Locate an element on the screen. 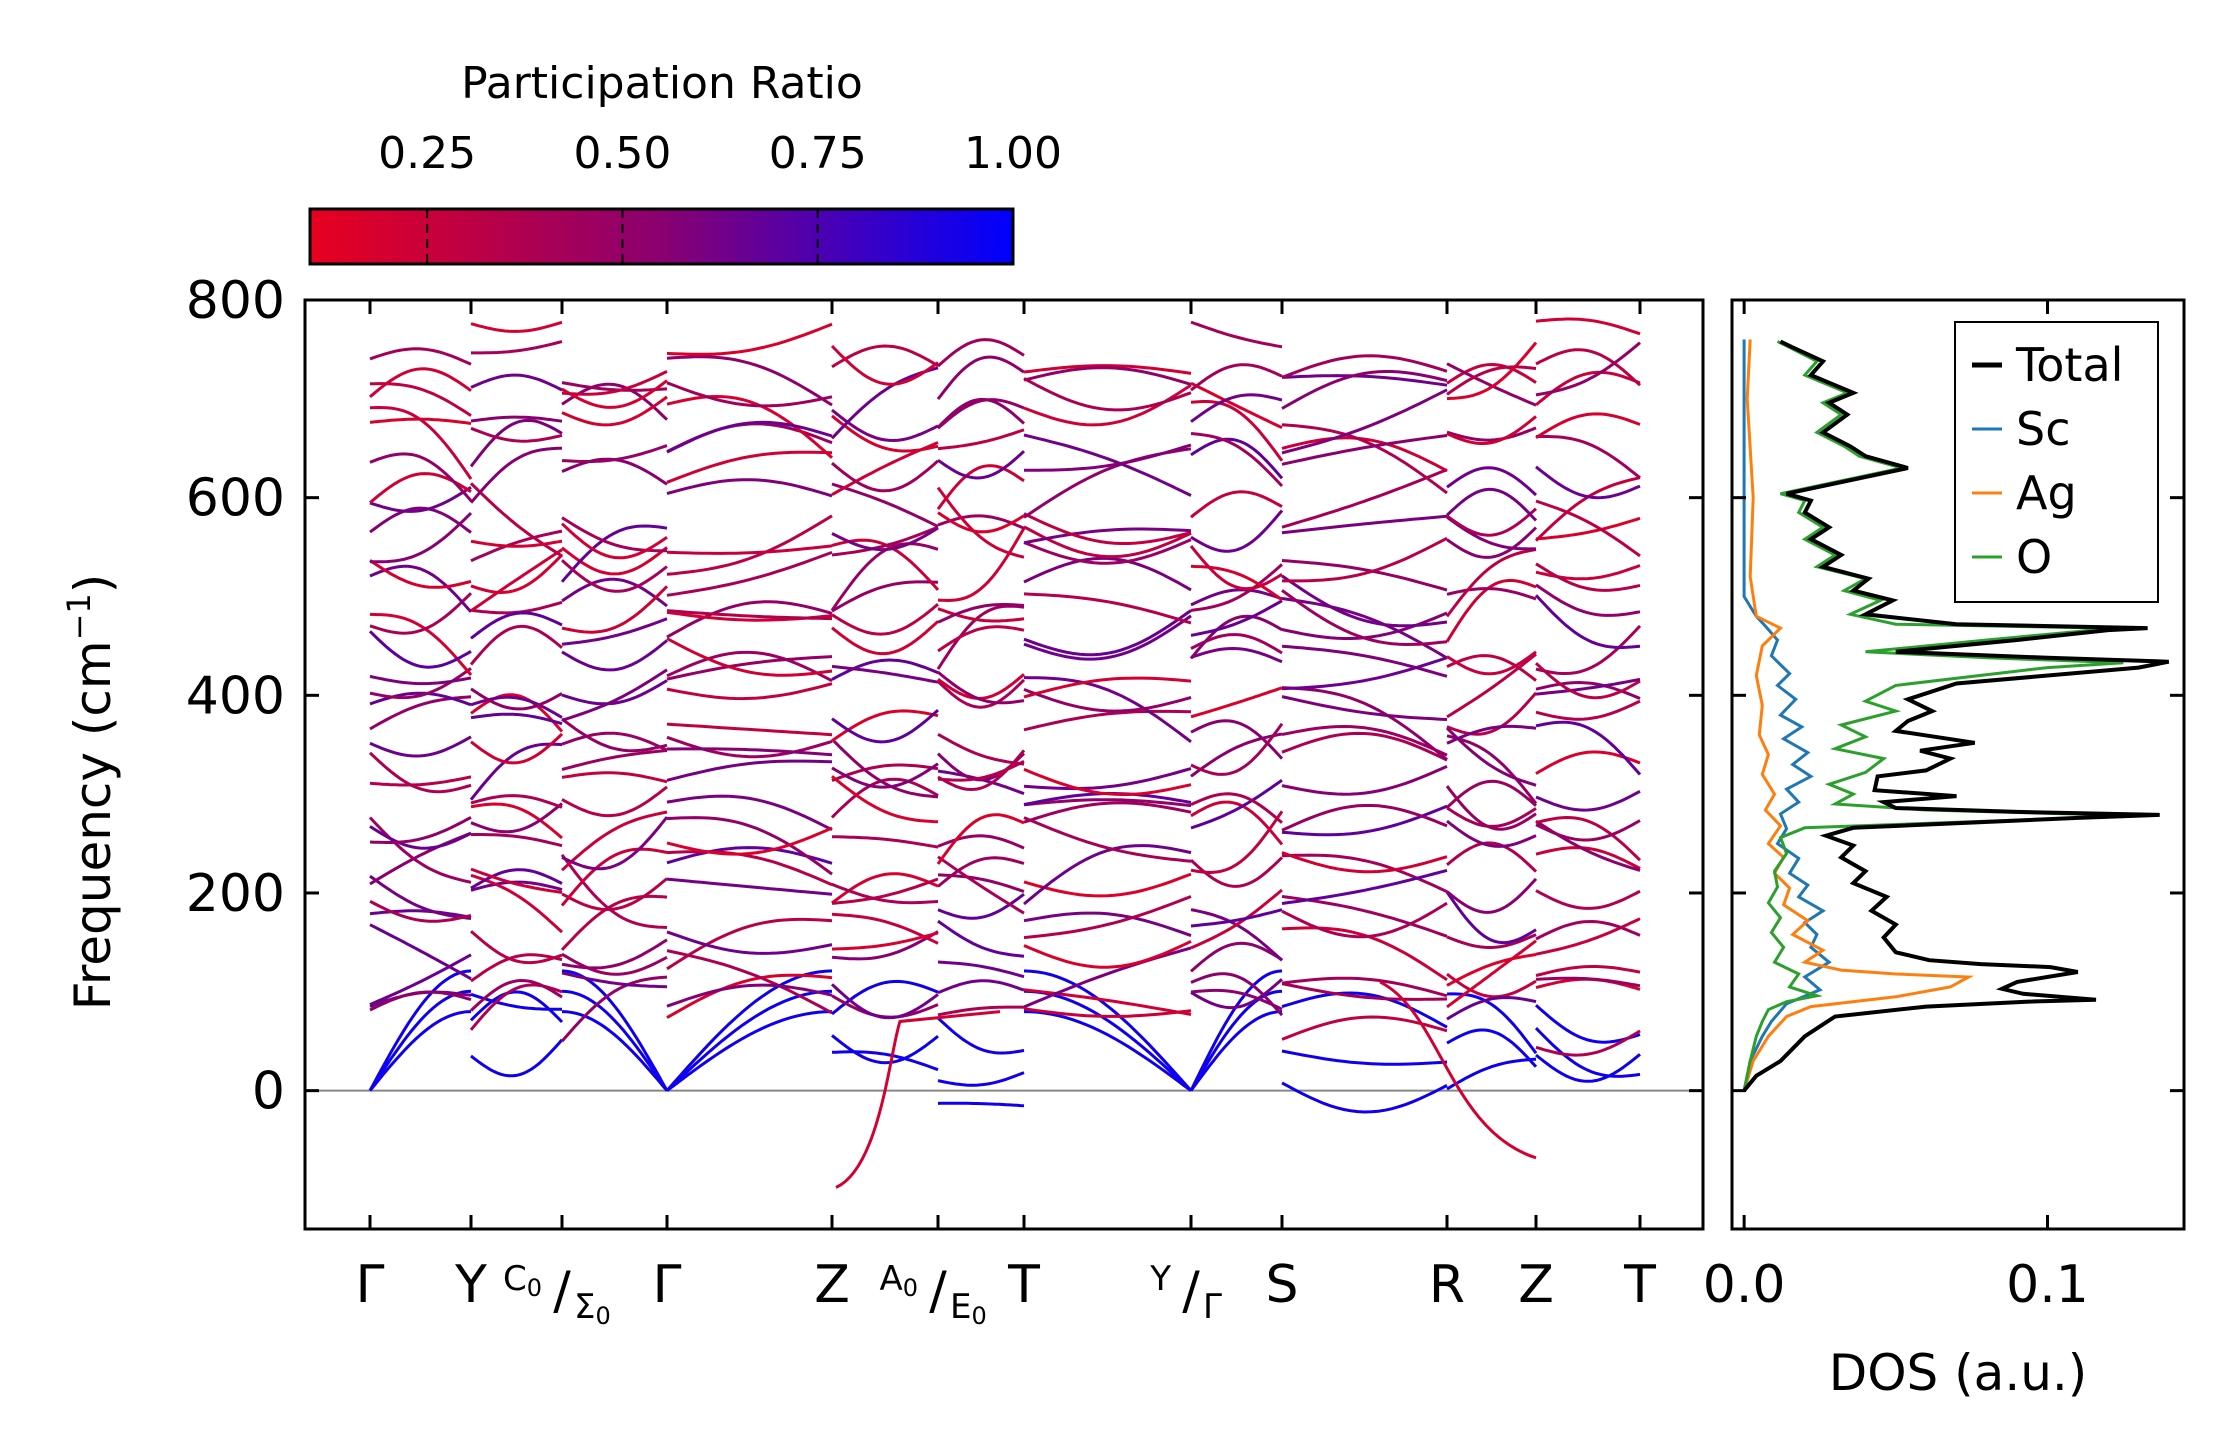 The width and height of the screenshot is (2222, 1455). high-symmetry-label: Γ is located at coordinates (370, 1285).